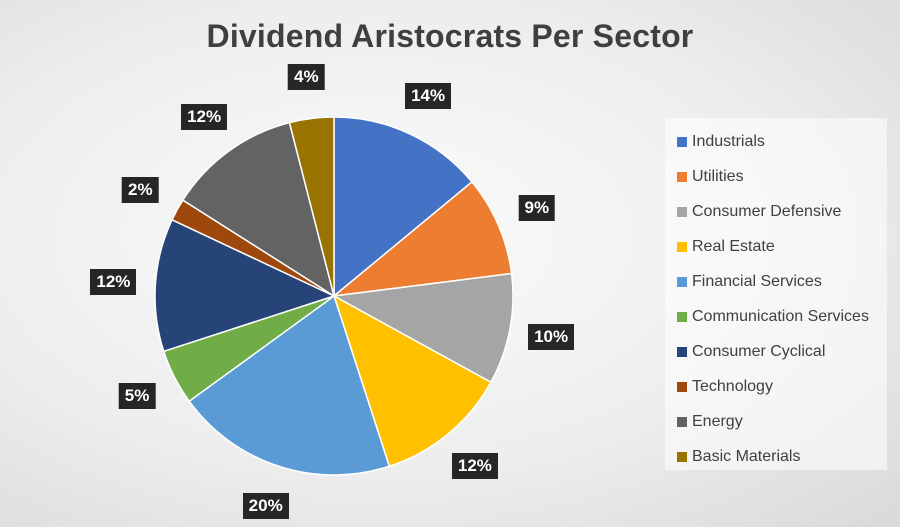 Image resolution: width=900 pixels, height=527 pixels. What do you see at coordinates (776, 421) in the screenshot?
I see `legend-item-energy: Energy` at bounding box center [776, 421].